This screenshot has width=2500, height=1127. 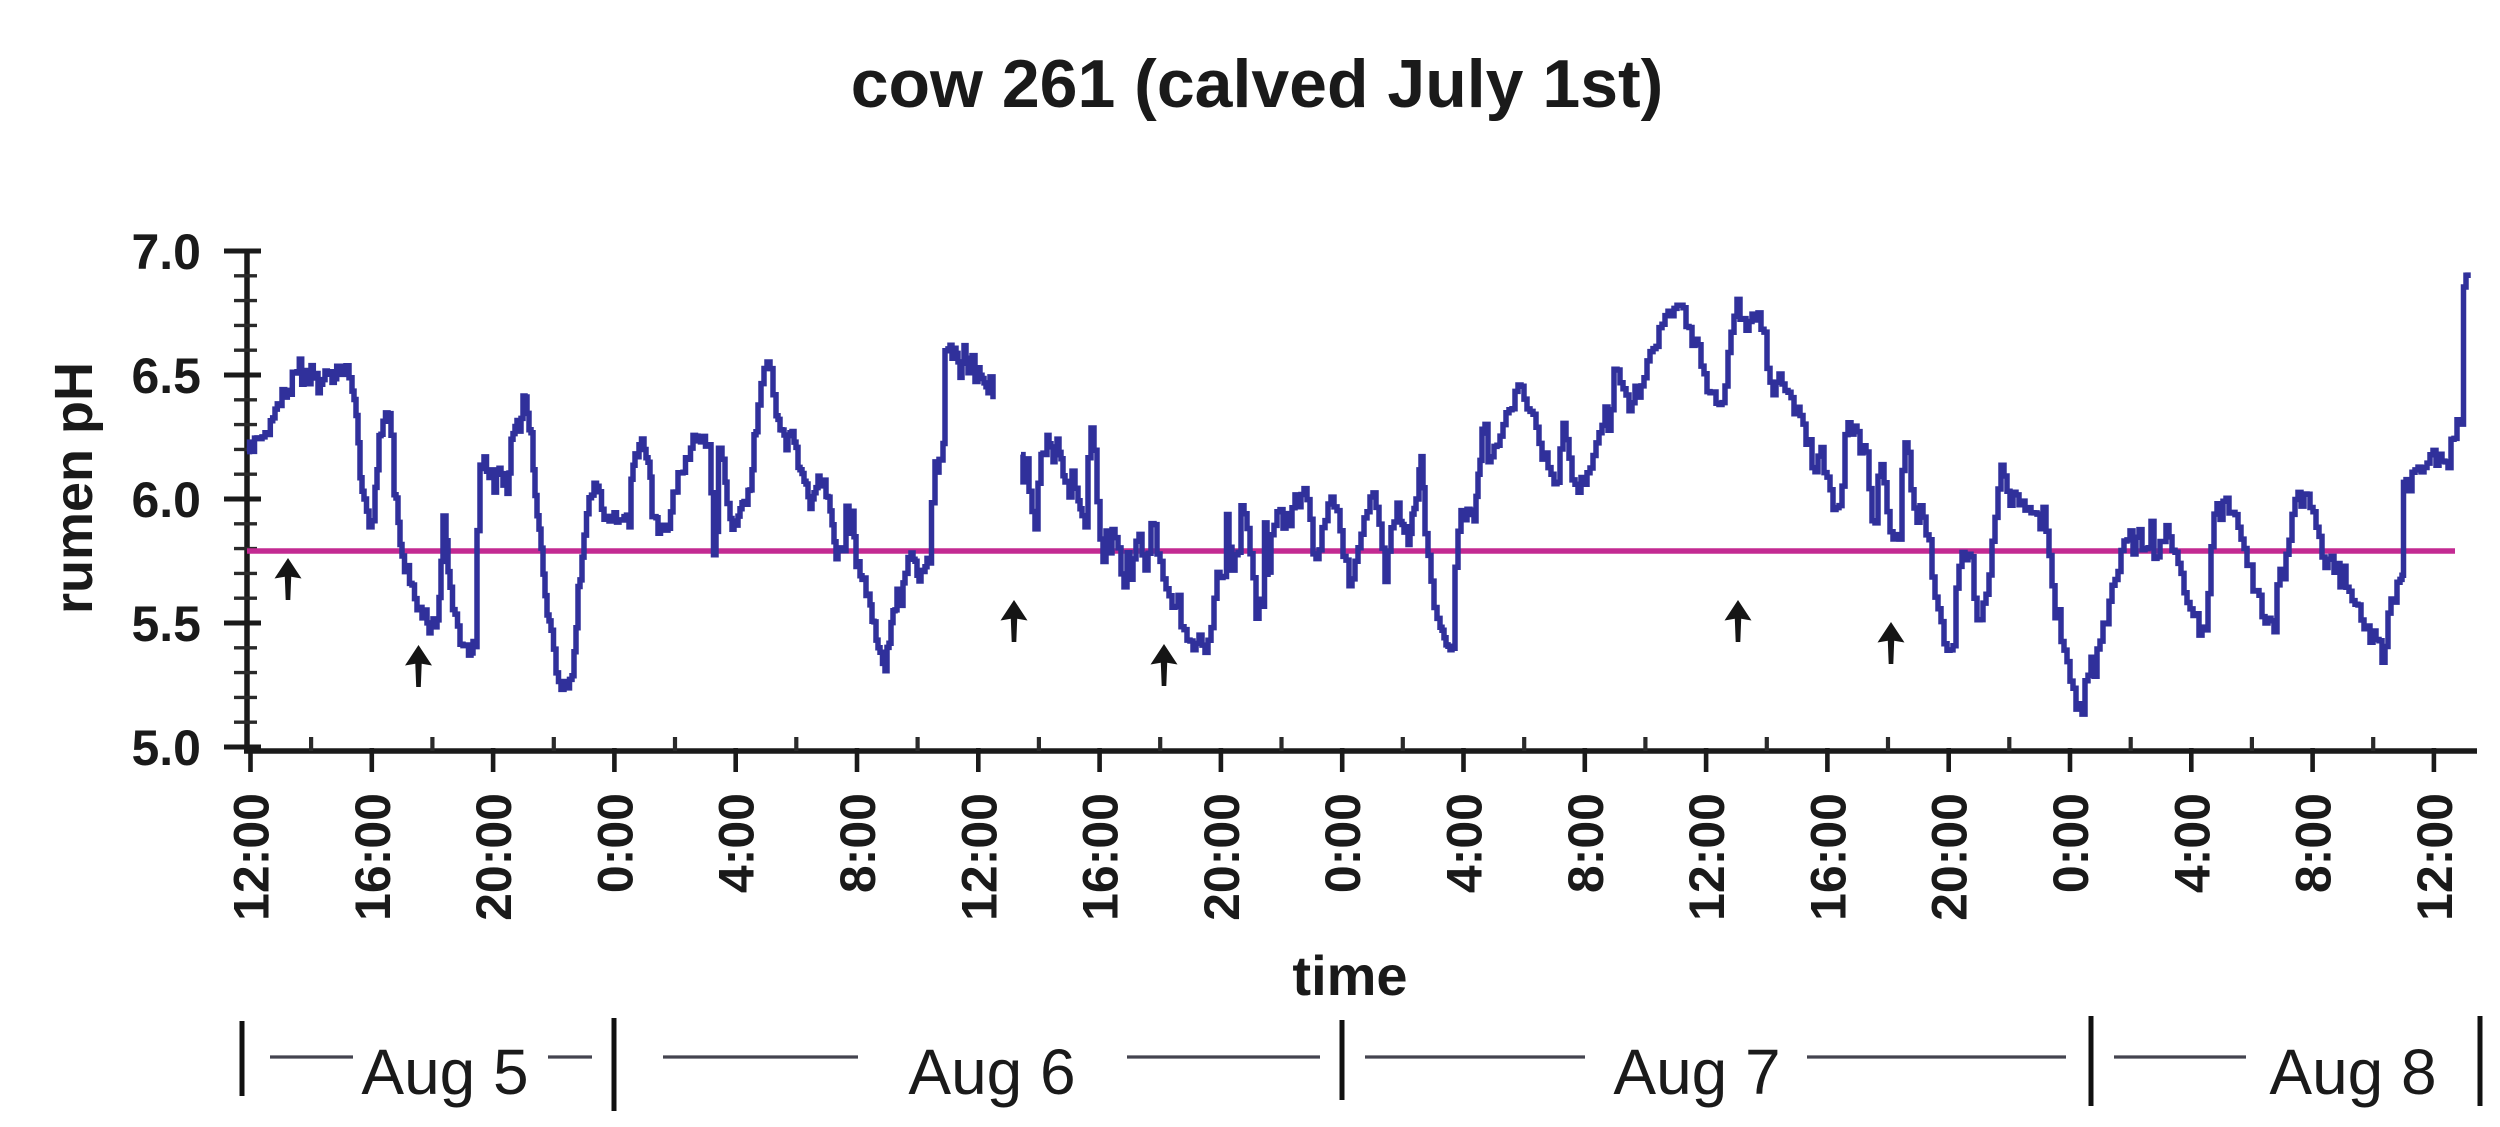 I want to click on svg-text: Aug 7, so click(x=1696, y=1072).